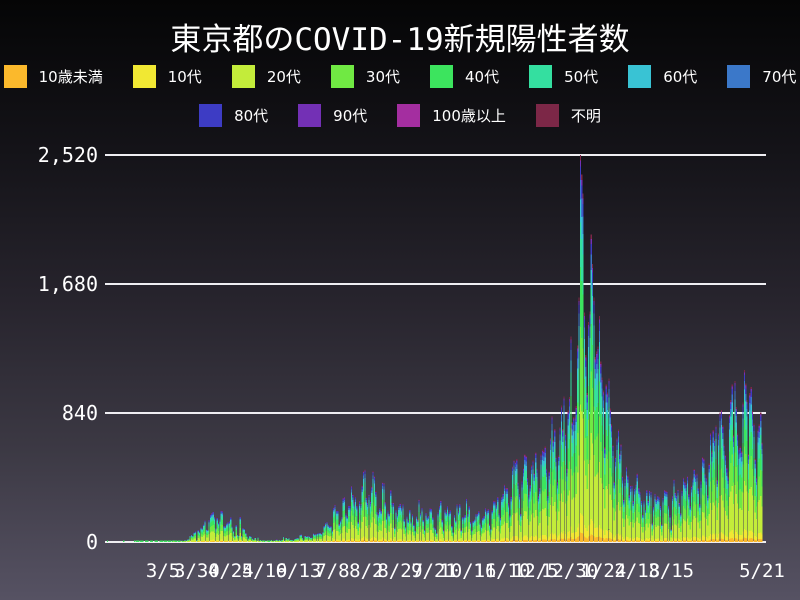 Image resolution: width=800 pixels, height=600 pixels. Describe the element at coordinates (469, 116) in the screenshot. I see `legend-label: 100歳以上` at that location.